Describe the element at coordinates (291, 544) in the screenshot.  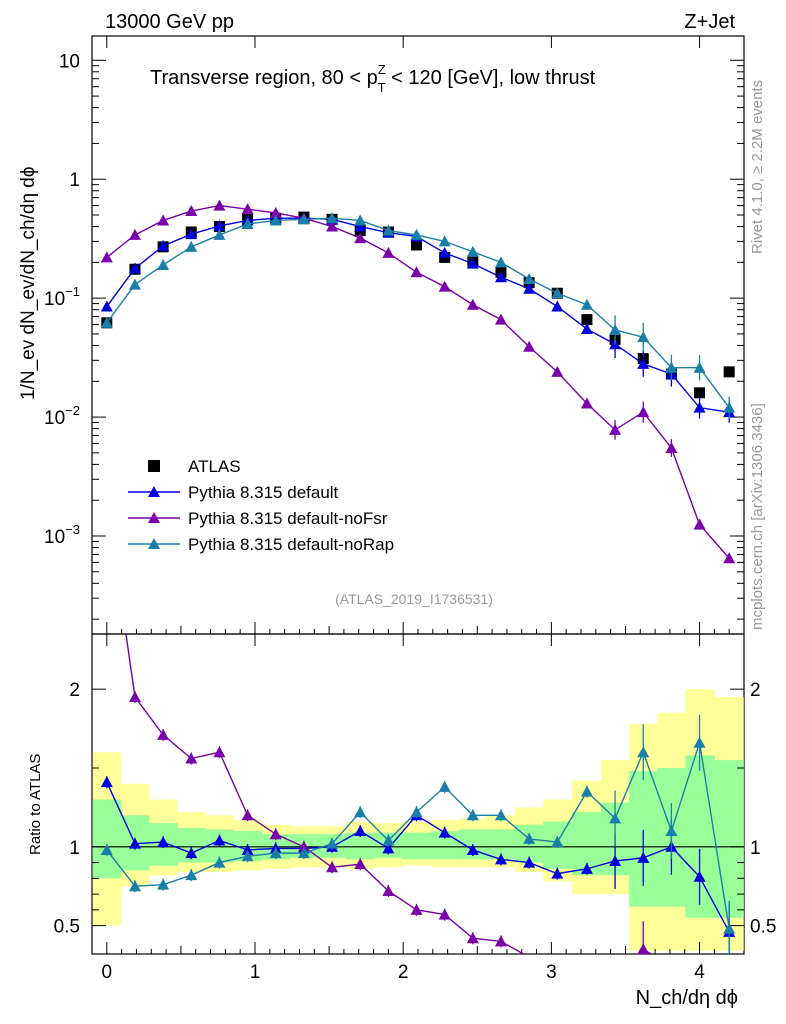
I see `legend-label: Pythia 8.315 default-noRap` at that location.